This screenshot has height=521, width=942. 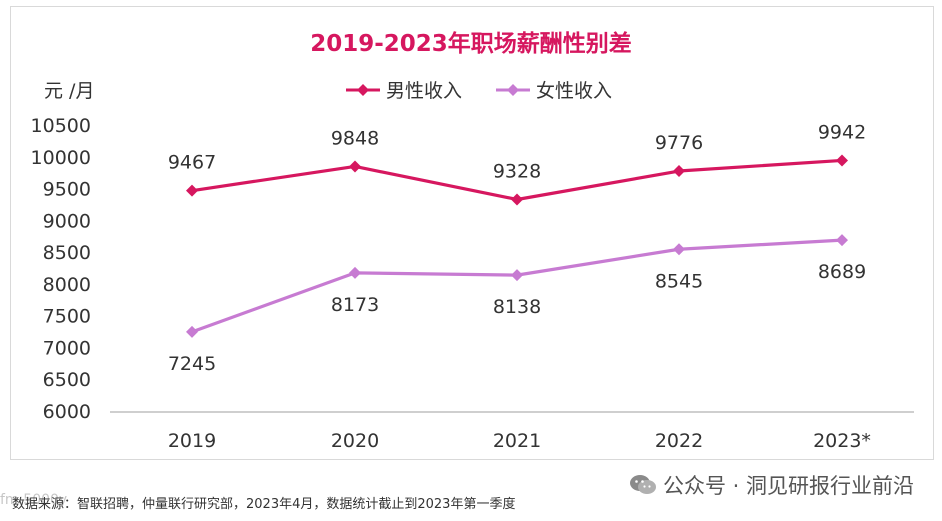 I want to click on data-label: 9328, so click(x=517, y=171).